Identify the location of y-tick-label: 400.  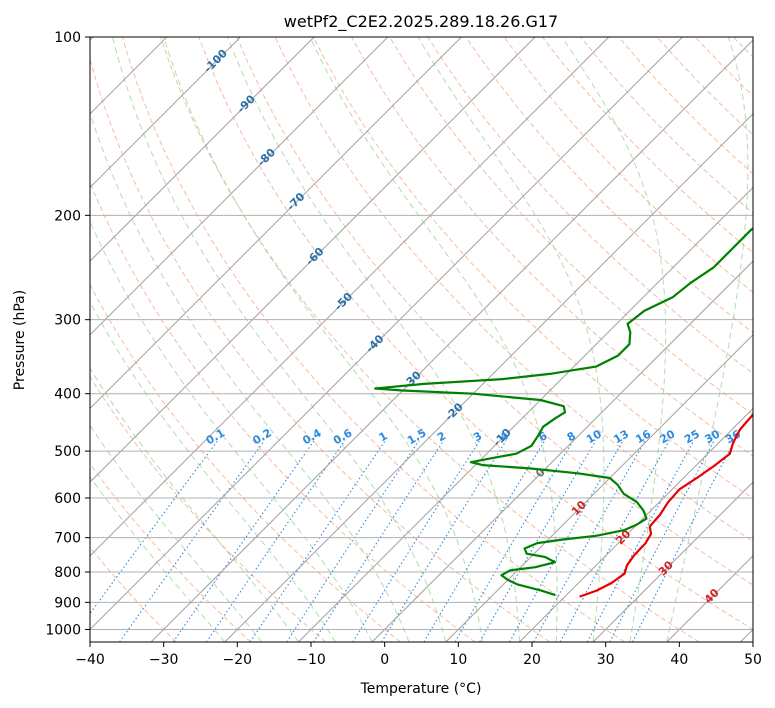
(67, 395).